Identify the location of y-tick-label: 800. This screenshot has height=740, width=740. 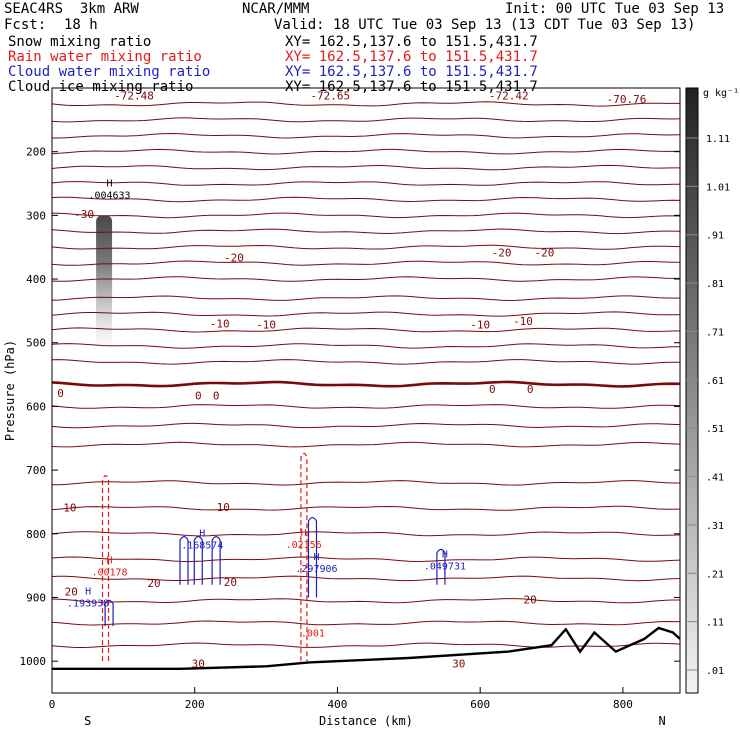
(36, 534).